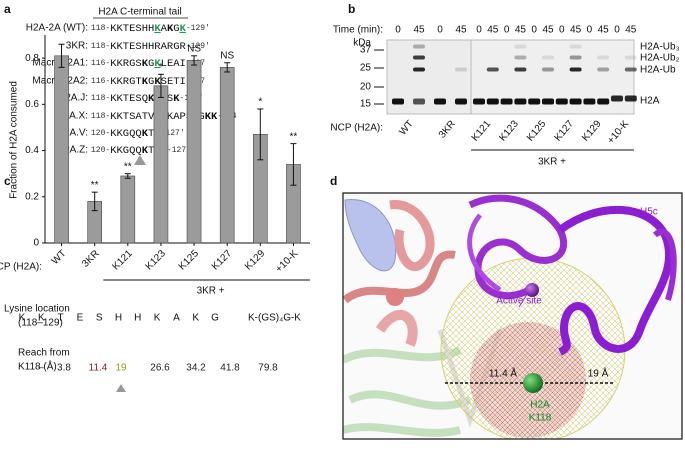 This screenshot has height=458, width=685. What do you see at coordinates (356, 128) in the screenshot?
I see `ncp-label: NCP (H2A):` at bounding box center [356, 128].